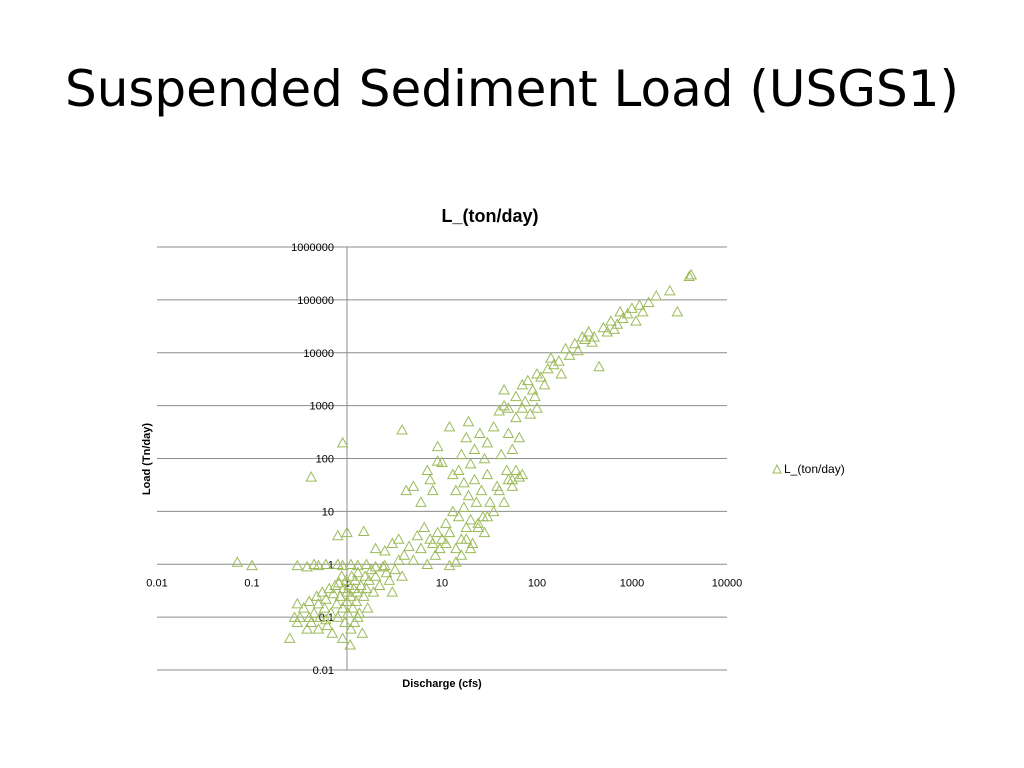 The height and width of the screenshot is (768, 1024). Describe the element at coordinates (777, 468) in the screenshot. I see `legend-marker-icon` at that location.